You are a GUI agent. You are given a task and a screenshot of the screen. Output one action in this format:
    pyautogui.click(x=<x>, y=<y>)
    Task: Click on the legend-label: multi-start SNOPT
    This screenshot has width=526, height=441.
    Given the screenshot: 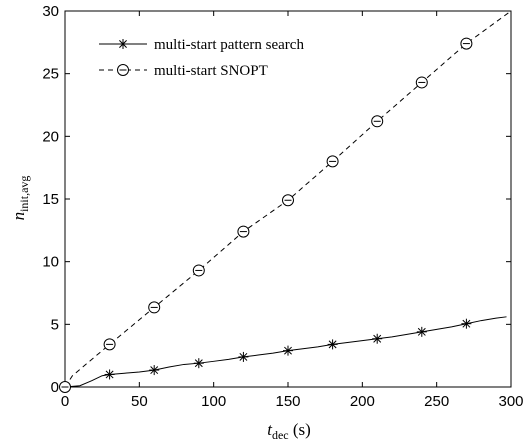 What is the action you would take?
    pyautogui.click(x=211, y=71)
    